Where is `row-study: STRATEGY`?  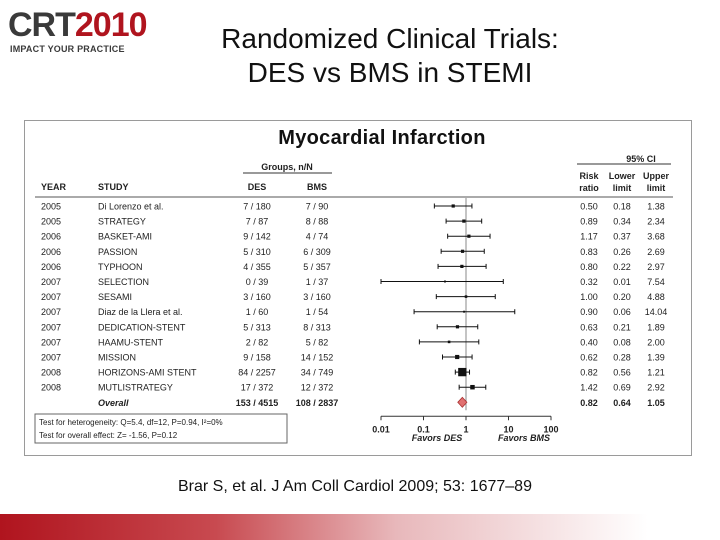
row-study: STRATEGY is located at coordinates (122, 222).